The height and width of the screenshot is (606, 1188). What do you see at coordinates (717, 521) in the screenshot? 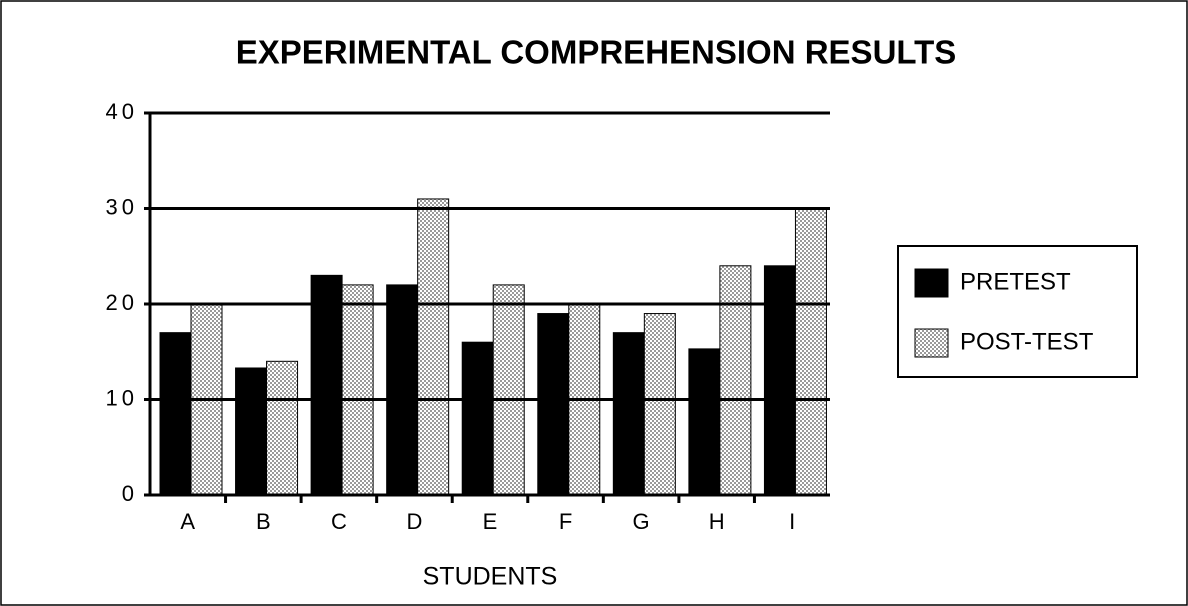
I see `x-tick-label: H` at bounding box center [717, 521].